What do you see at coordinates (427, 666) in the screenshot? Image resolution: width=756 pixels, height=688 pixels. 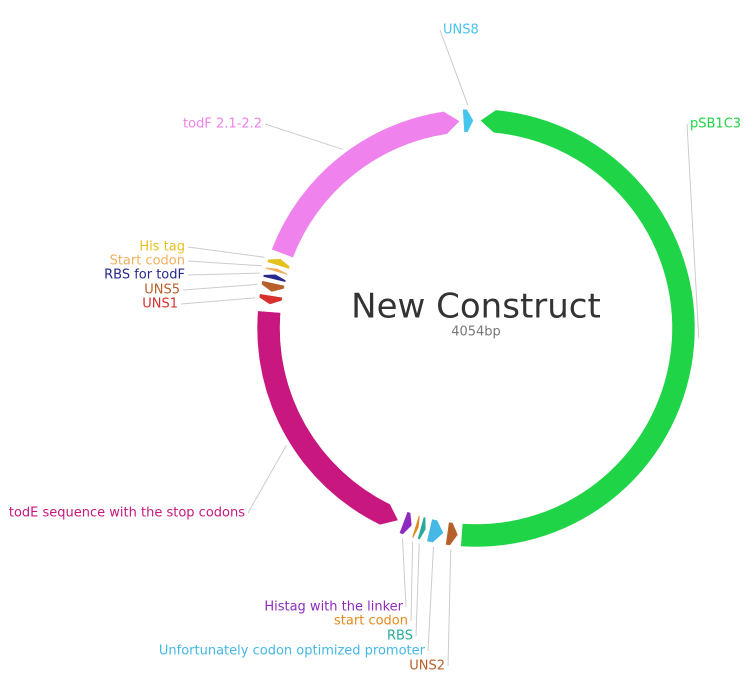 I see `feature-label: UNS2` at bounding box center [427, 666].